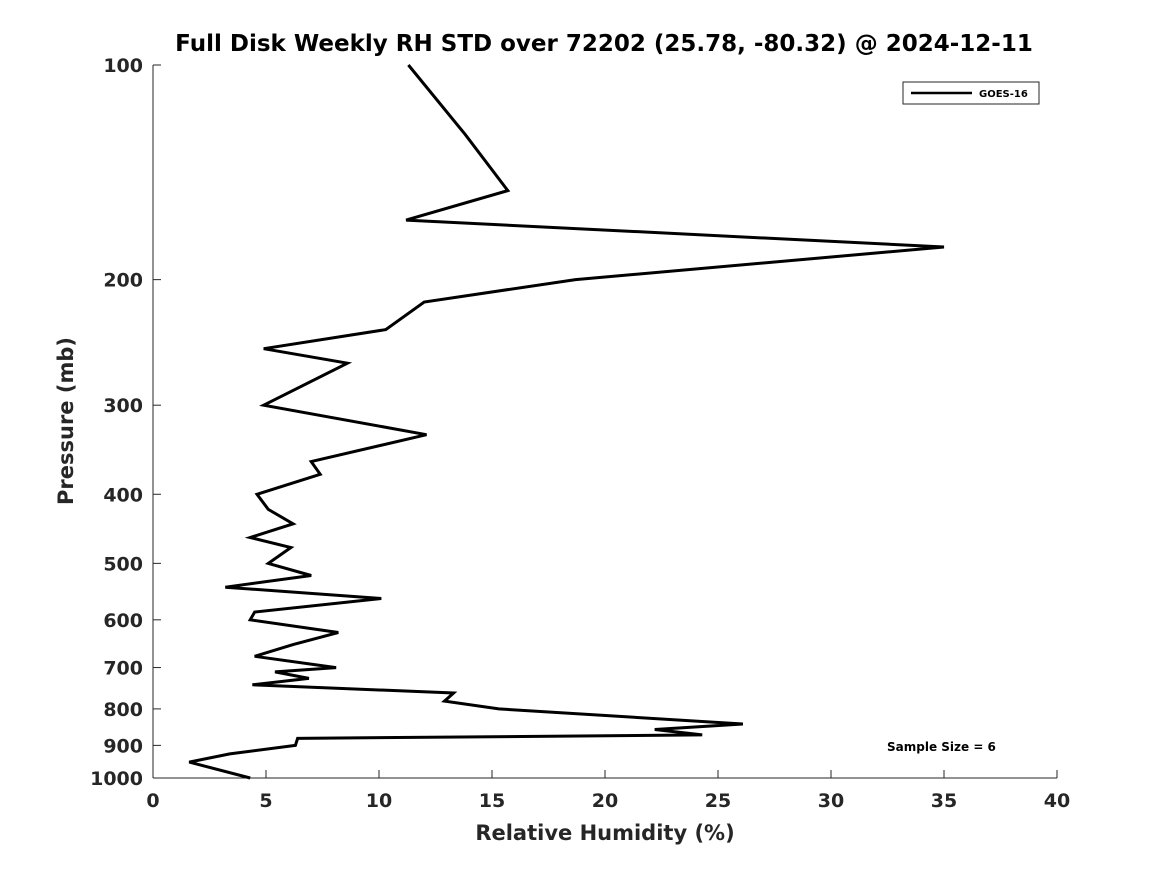  What do you see at coordinates (123, 281) in the screenshot?
I see `y-tick-label: 200` at bounding box center [123, 281].